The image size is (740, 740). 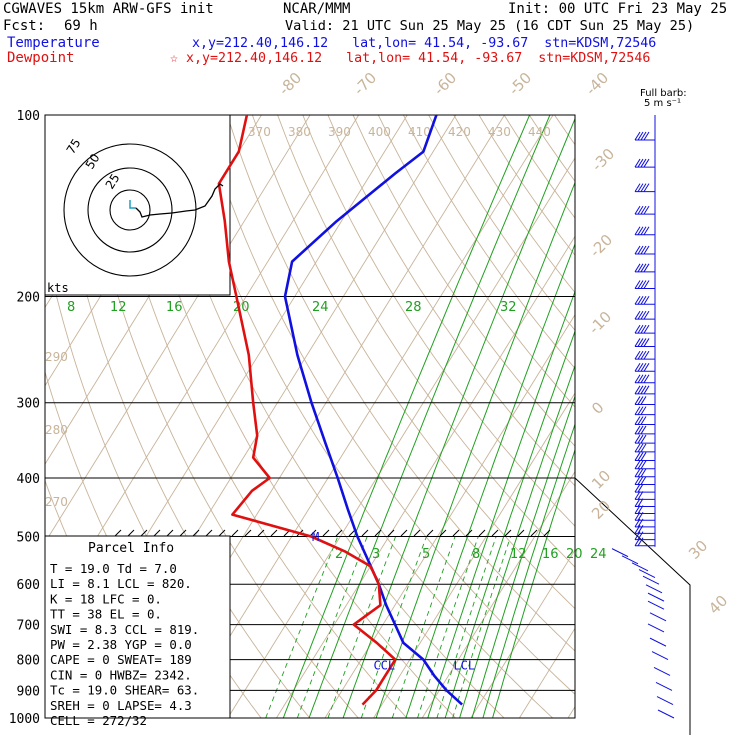 What do you see at coordinates (121, 583) in the screenshot?
I see `parcel-info-row: LI = 8.1 LCL = 820.` at bounding box center [121, 583].